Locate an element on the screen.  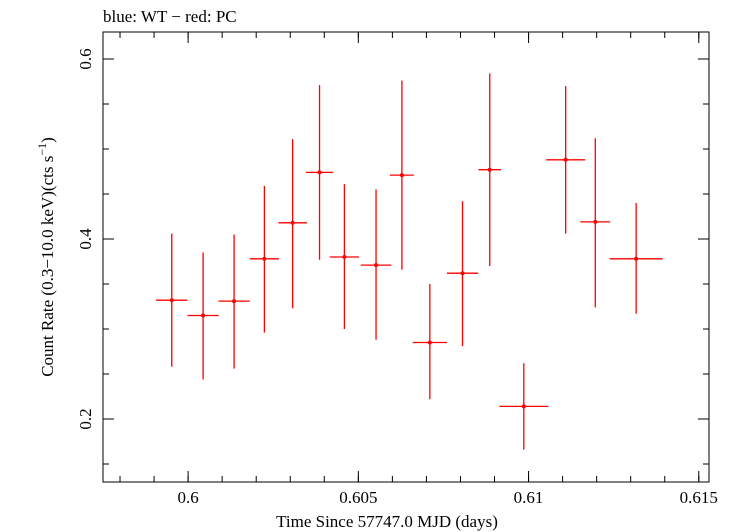
x-tick-label: 0.61 is located at coordinates (529, 497).